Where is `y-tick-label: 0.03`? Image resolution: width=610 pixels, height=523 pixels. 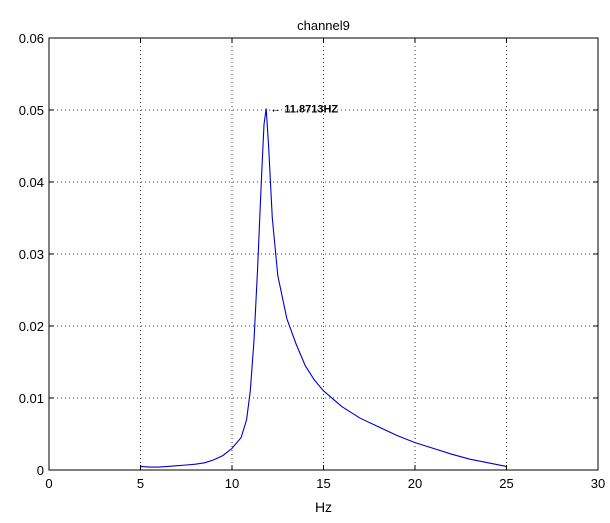 y-tick-label: 0.03 is located at coordinates (31, 254).